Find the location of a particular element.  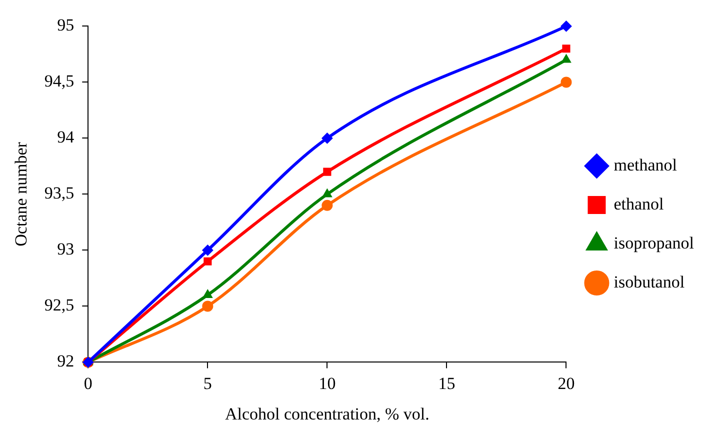

legend-label: isobutanol is located at coordinates (649, 282).